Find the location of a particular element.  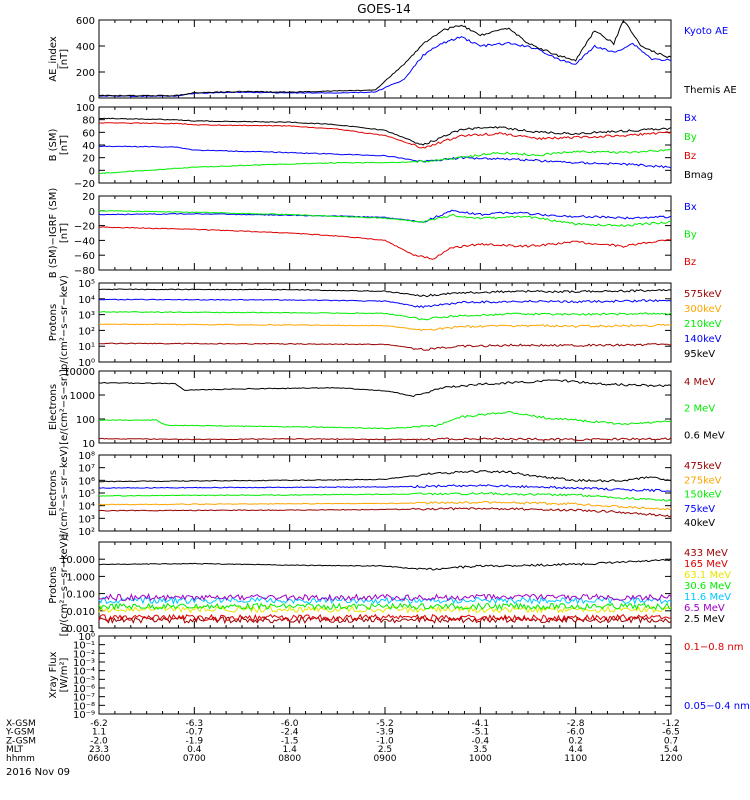

legend-entry: 475keV is located at coordinates (703, 466).